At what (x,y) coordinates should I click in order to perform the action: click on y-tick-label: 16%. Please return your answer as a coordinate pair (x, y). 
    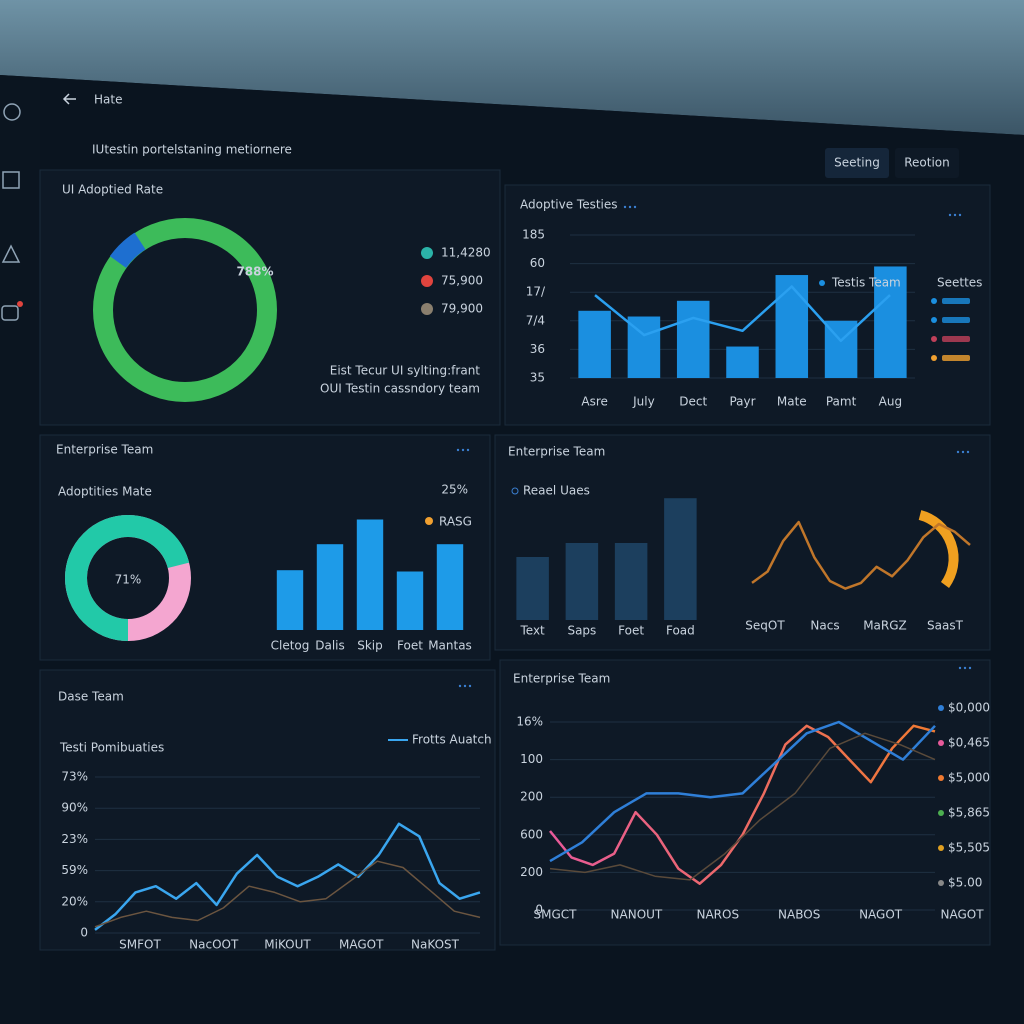
    Looking at the image, I should click on (529, 722).